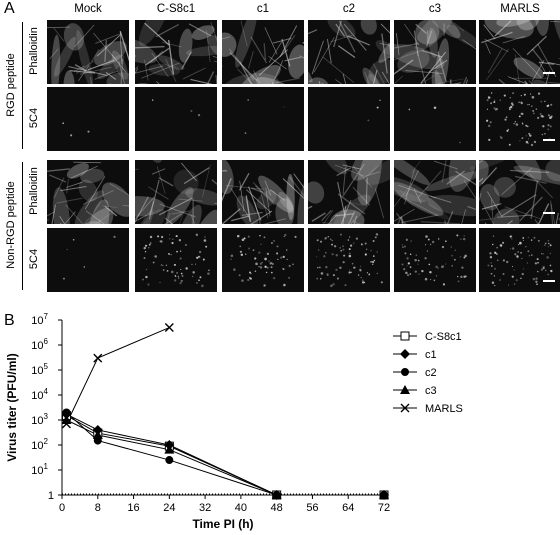 This screenshot has width=560, height=535. I want to click on y-axis-label: Virus titer (PFU/ml), so click(12, 407).